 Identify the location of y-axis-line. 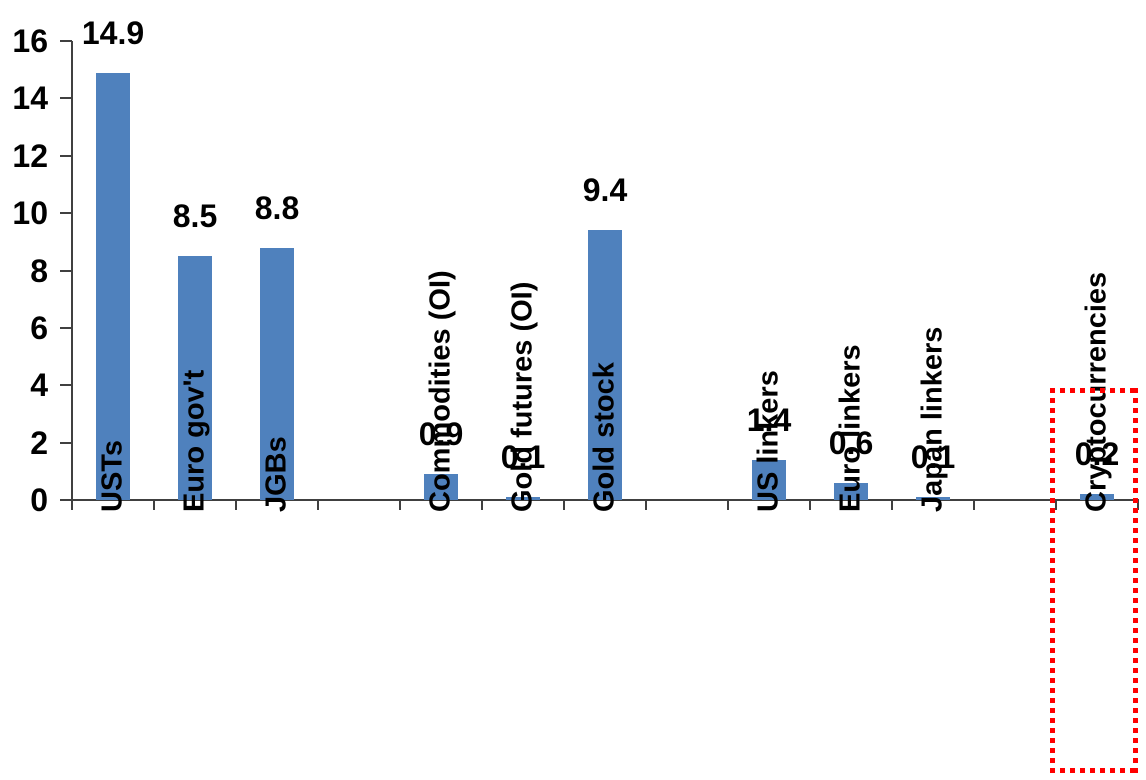
(72, 275).